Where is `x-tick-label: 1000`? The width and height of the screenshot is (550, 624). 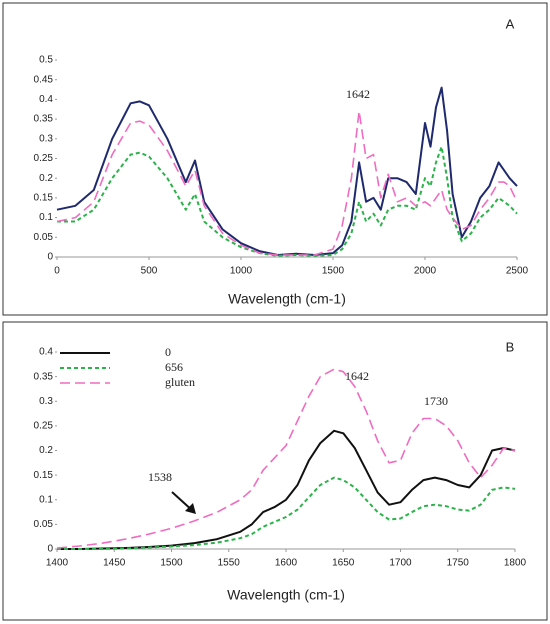 x-tick-label: 1000 is located at coordinates (241, 271).